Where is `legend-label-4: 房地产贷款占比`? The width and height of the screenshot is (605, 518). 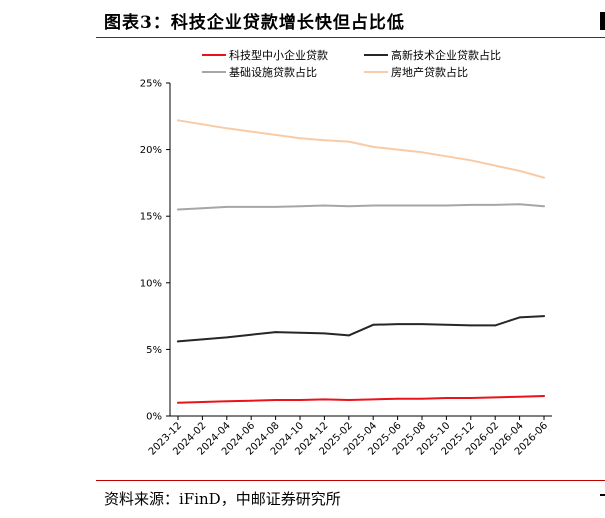 legend-label-4: 房地产贷款占比 is located at coordinates (429, 72).